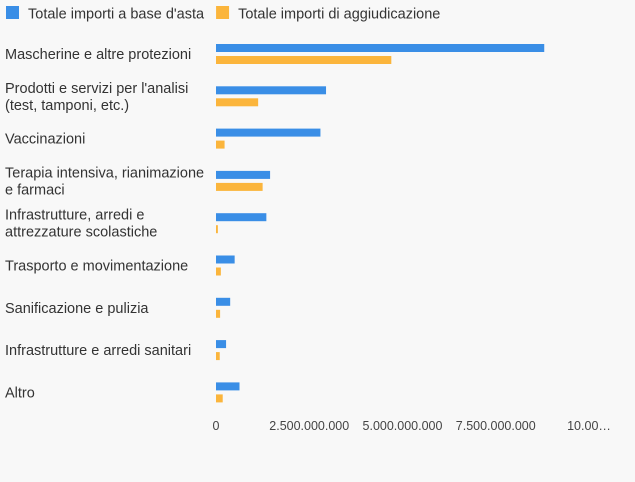  Describe the element at coordinates (403, 426) in the screenshot. I see `x-tick-label: 5.000.000.000` at that location.